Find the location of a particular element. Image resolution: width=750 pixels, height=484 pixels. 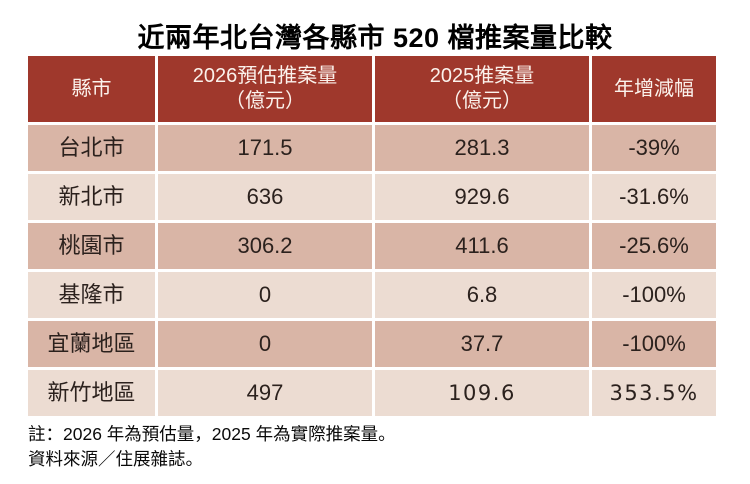

header-cell-2025: 2025推案量 （億元） is located at coordinates (482, 89).